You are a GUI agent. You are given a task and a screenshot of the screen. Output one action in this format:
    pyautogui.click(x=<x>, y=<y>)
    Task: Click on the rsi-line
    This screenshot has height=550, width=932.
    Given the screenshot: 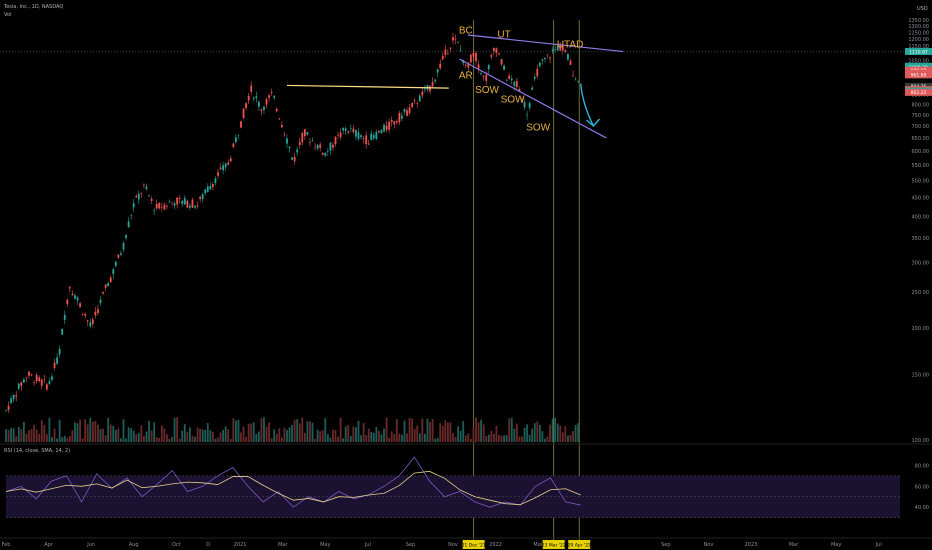 What is the action you would take?
    pyautogui.click(x=293, y=482)
    